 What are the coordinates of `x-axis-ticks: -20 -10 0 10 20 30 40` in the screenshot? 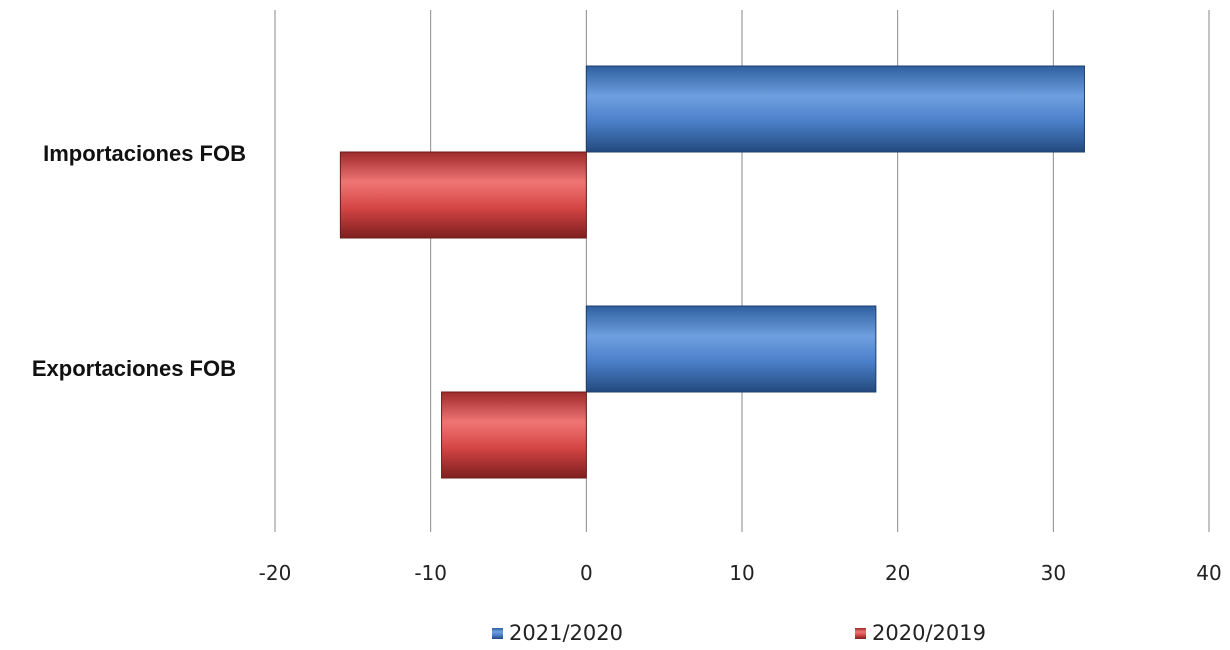 It's located at (740, 573).